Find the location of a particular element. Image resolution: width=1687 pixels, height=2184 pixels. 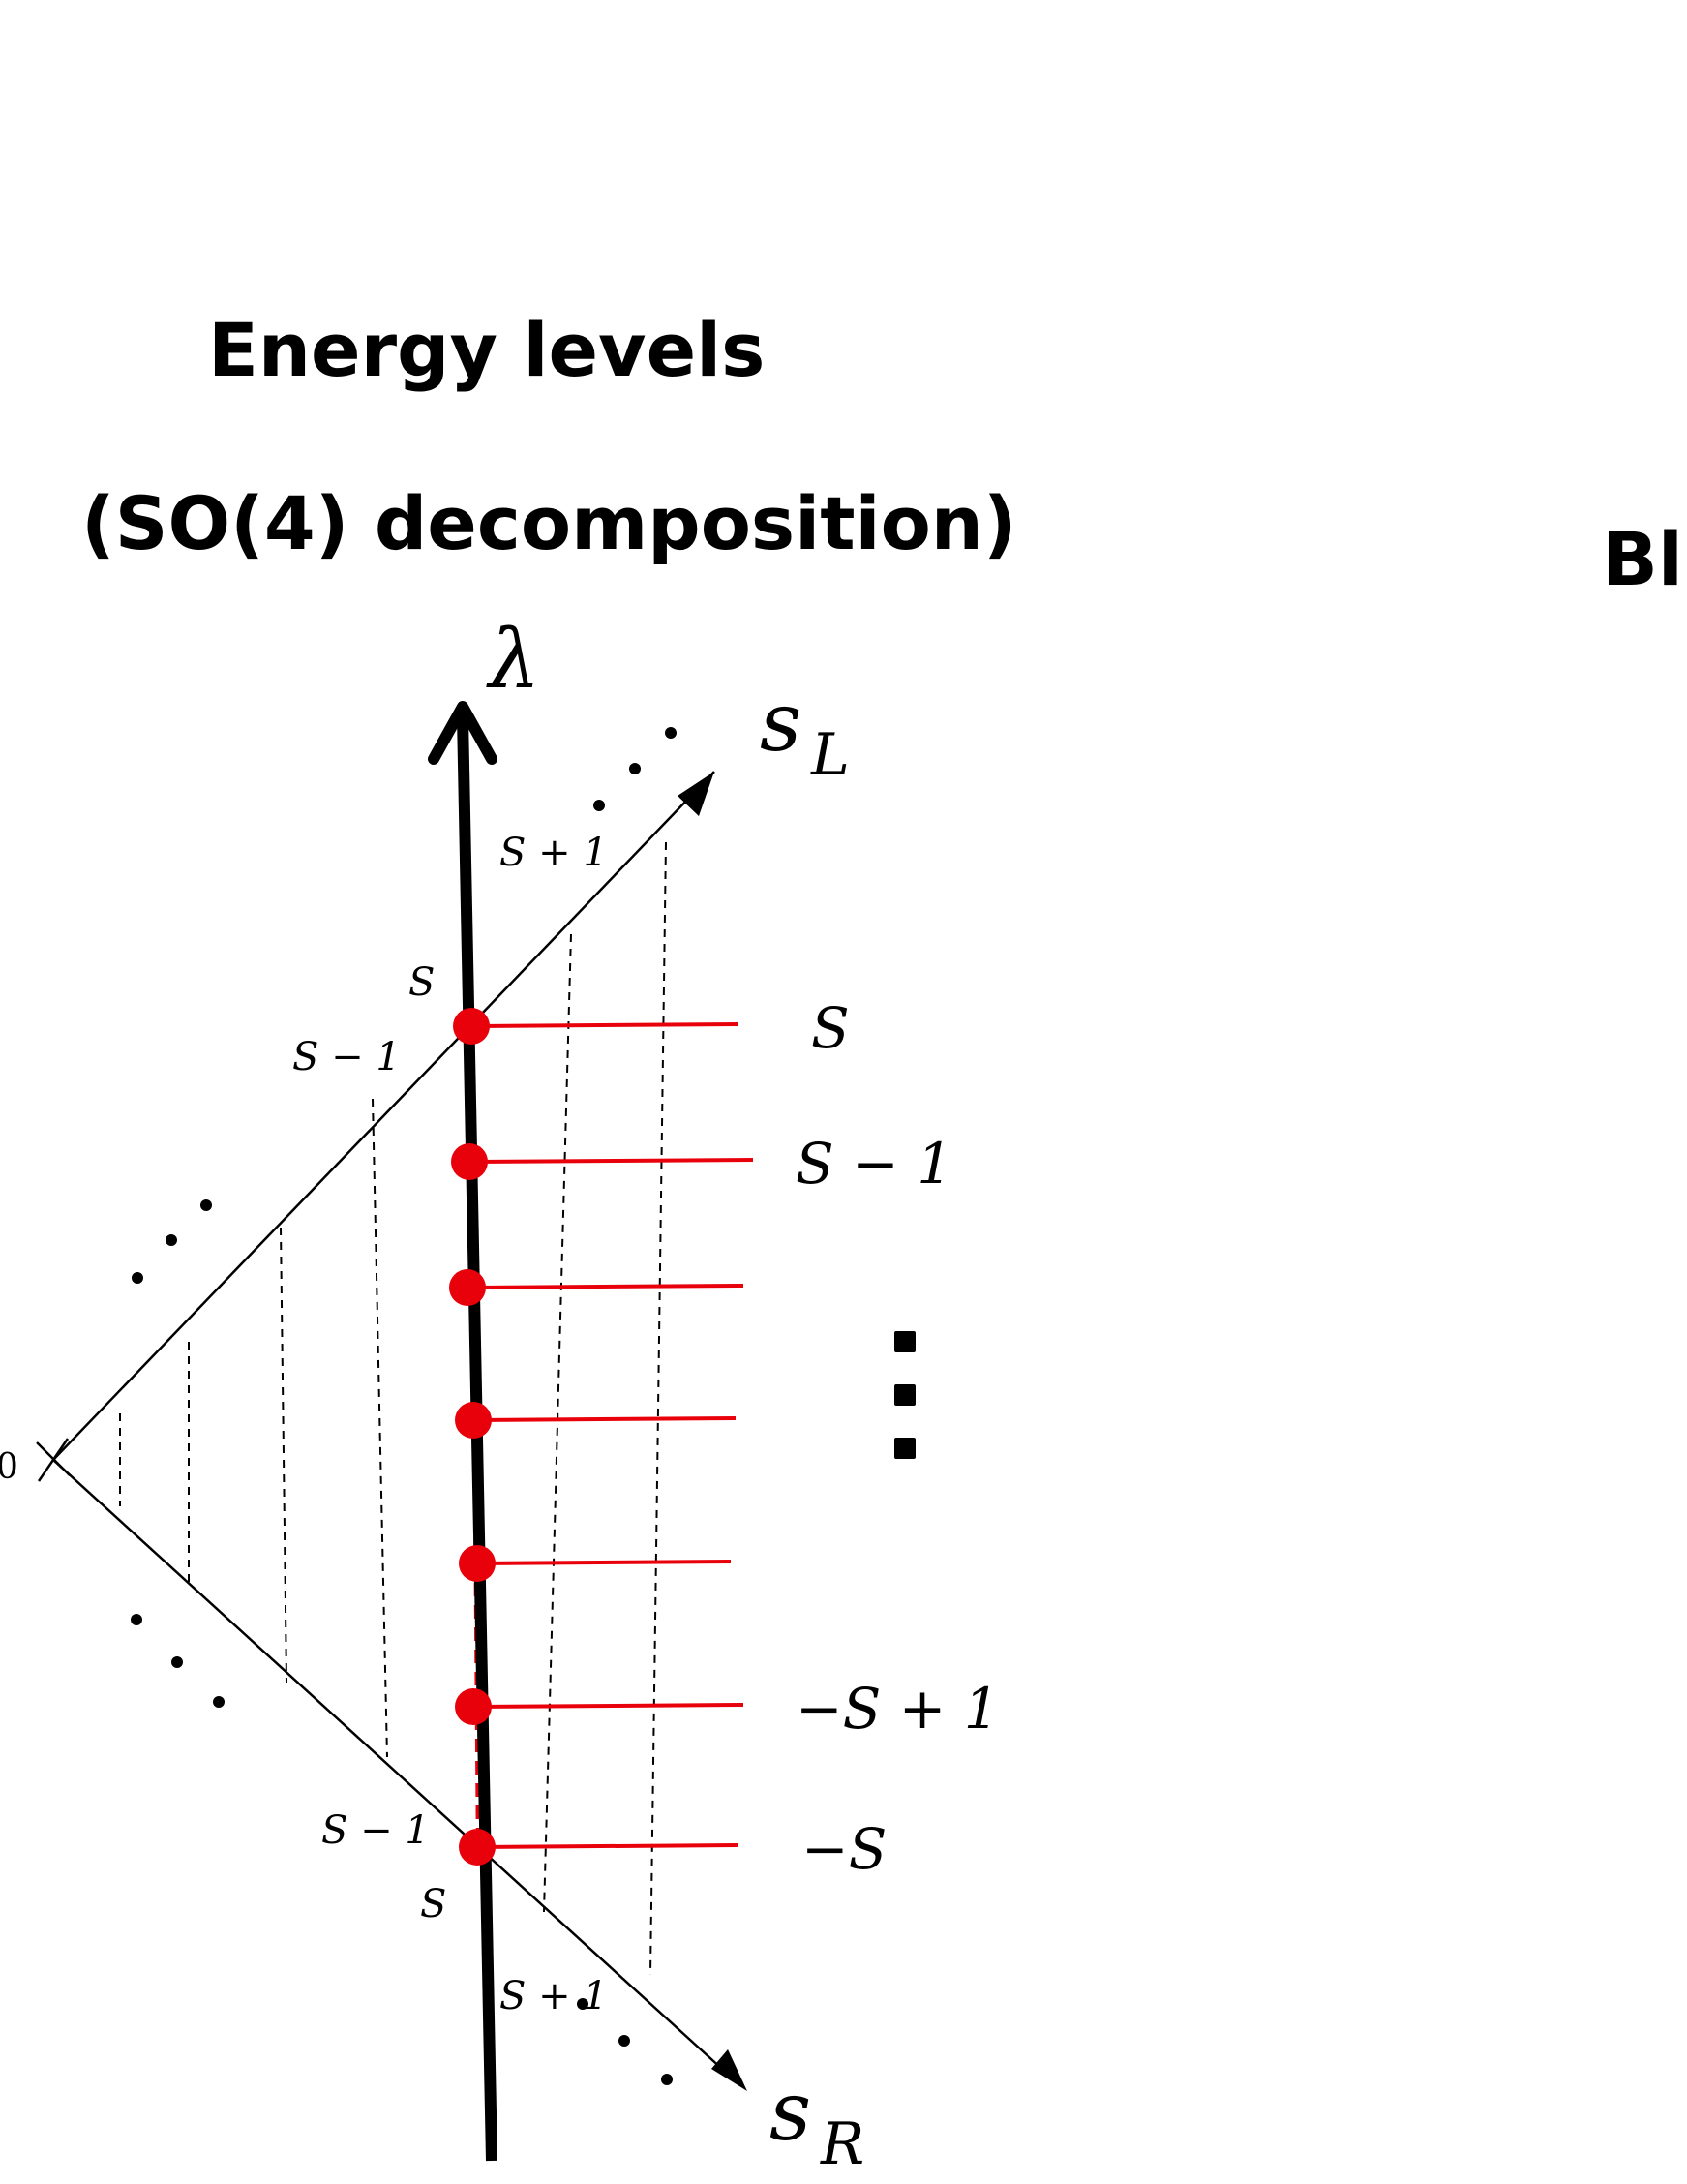

sL-label: s is located at coordinates (781, 722).